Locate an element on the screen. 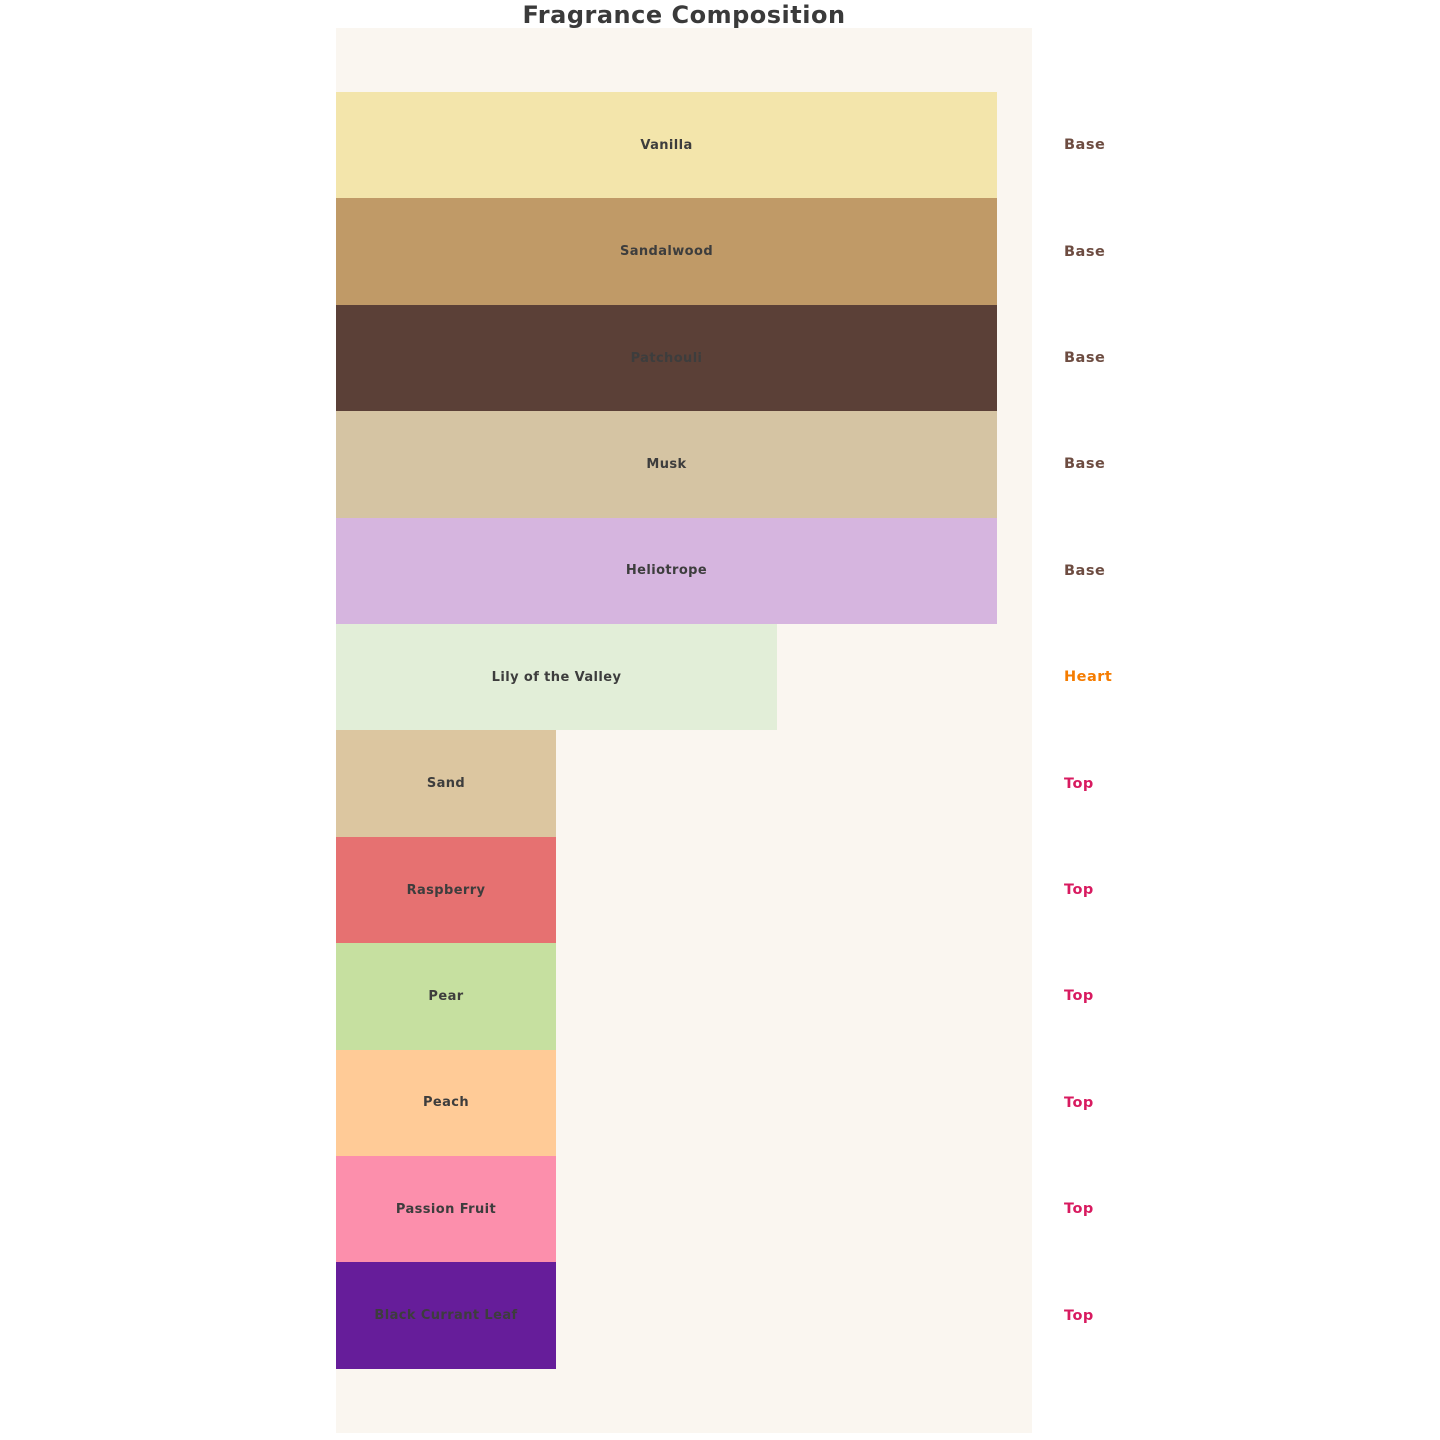  note-row: Vanilla Base is located at coordinates (768, 145).